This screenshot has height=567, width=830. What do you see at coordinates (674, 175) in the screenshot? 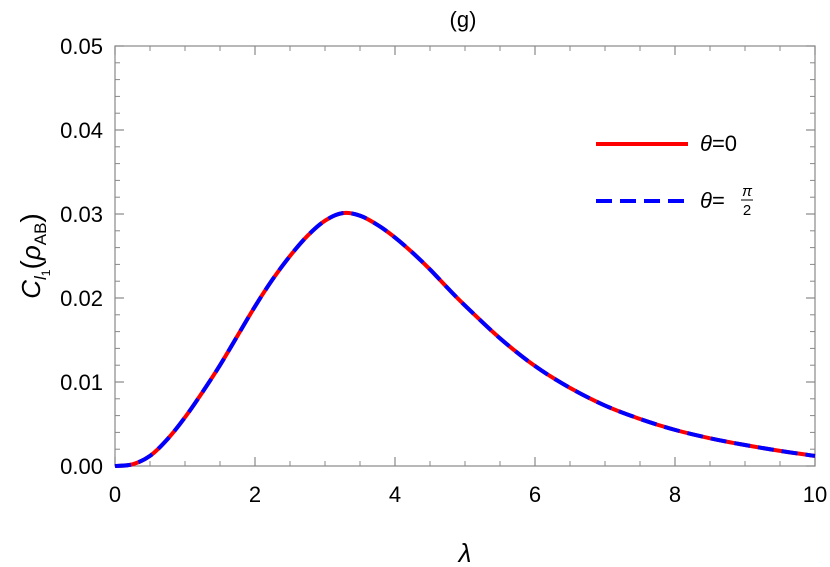
I see `legend: θ=0 θ= π 2` at bounding box center [674, 175].